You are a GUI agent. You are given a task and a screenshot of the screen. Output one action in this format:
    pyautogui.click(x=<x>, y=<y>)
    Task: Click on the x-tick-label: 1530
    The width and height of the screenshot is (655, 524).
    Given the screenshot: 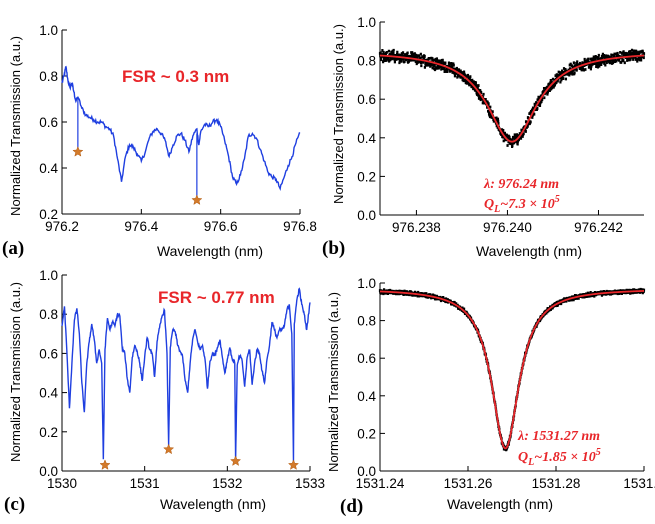 What is the action you would take?
    pyautogui.click(x=62, y=483)
    